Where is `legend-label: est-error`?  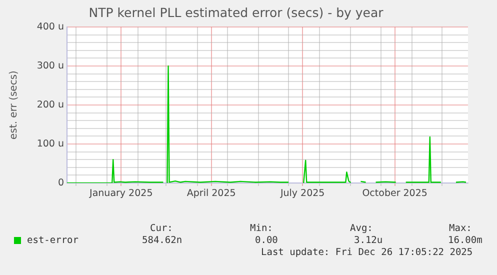 legend-label: est-error is located at coordinates (52, 240).